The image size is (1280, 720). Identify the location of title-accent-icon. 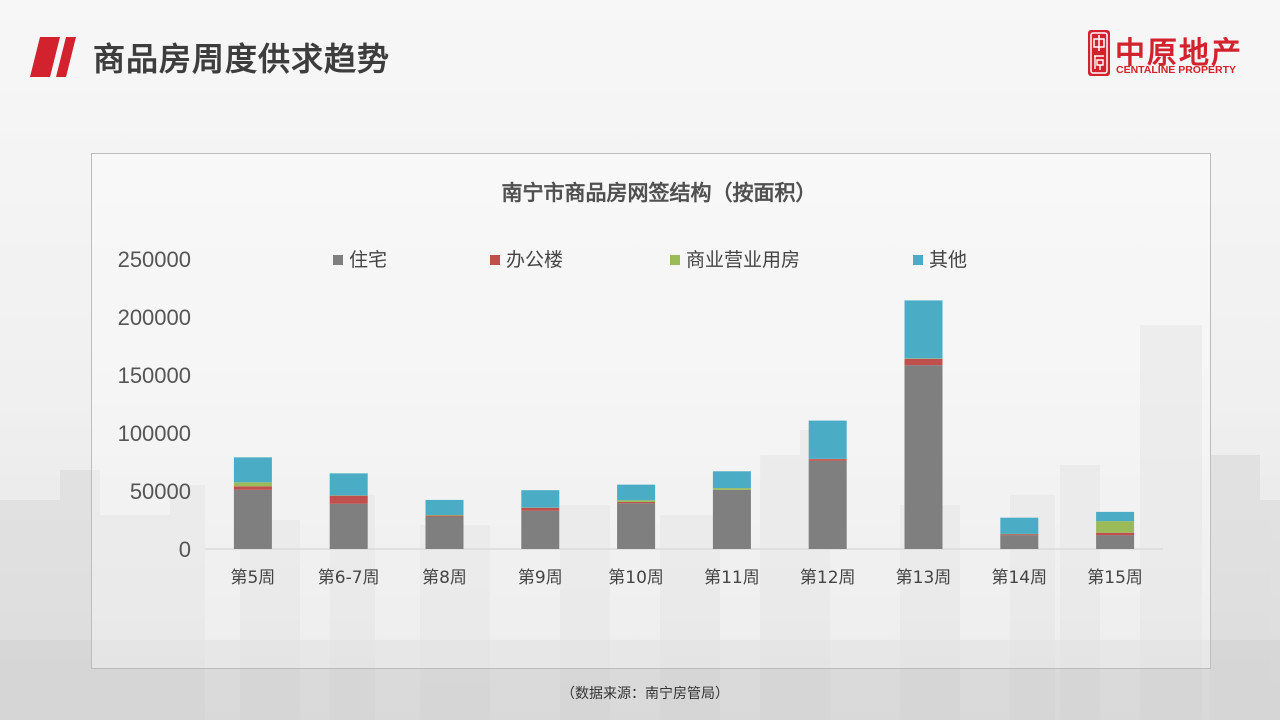
(53, 57).